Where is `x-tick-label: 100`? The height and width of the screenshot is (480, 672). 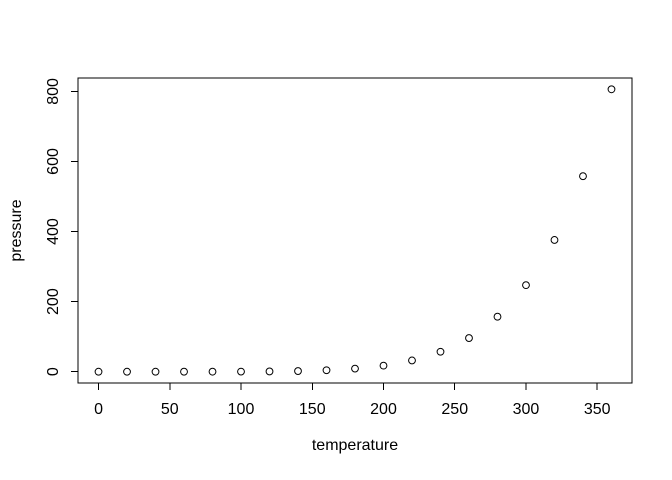
x-tick-label: 100 is located at coordinates (241, 409).